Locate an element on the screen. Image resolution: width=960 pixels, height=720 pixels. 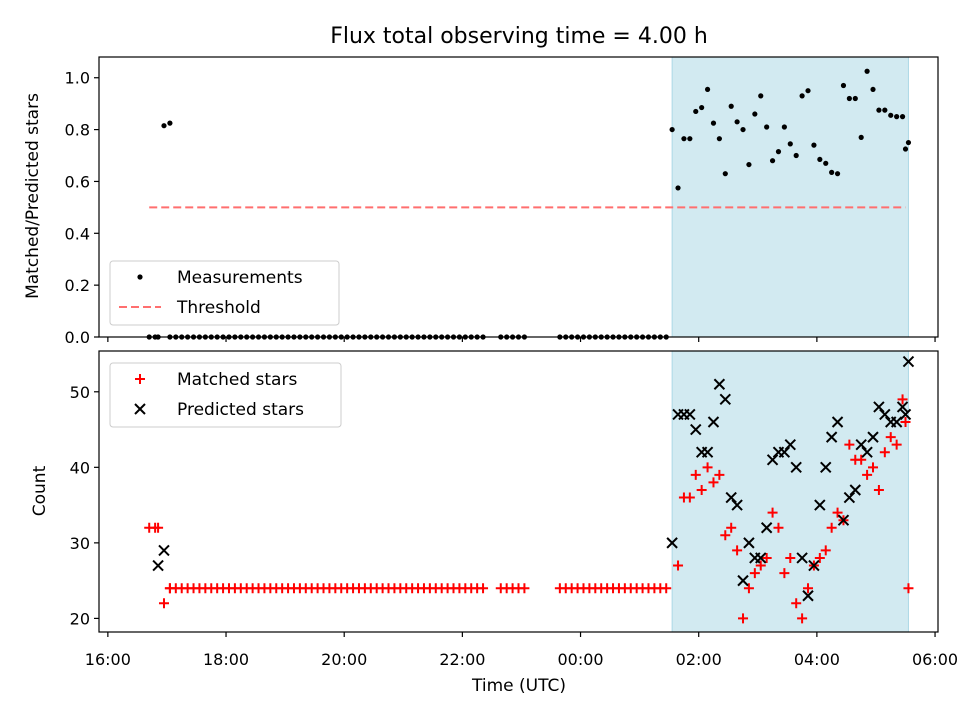
counts-y-tick-label: 50 is located at coordinates (80, 392).